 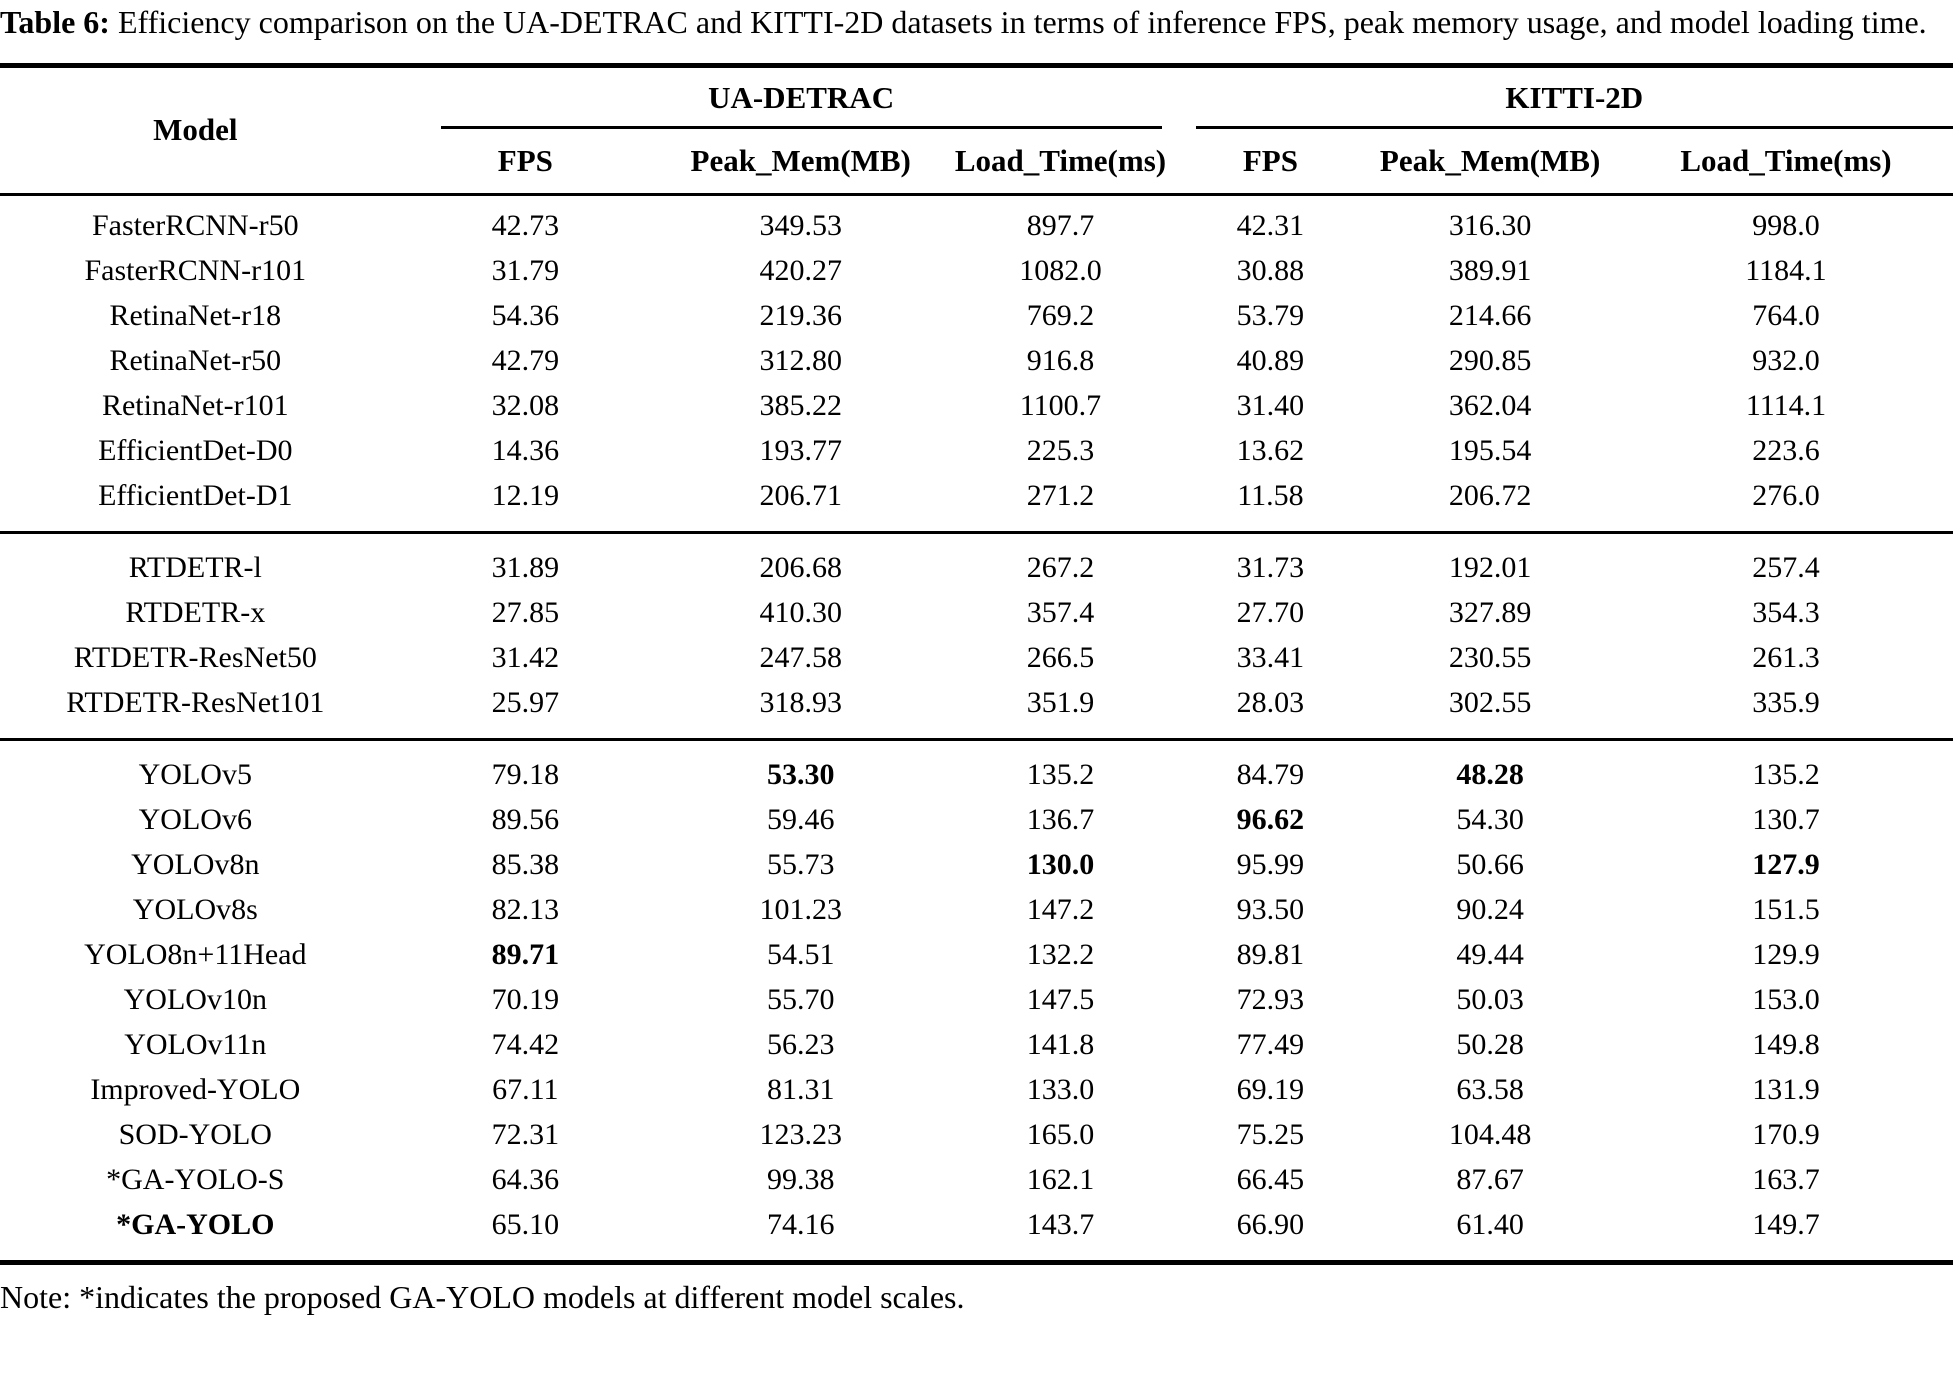 What do you see at coordinates (1060, 226) in the screenshot?
I see `value-cell: 897.7` at bounding box center [1060, 226].